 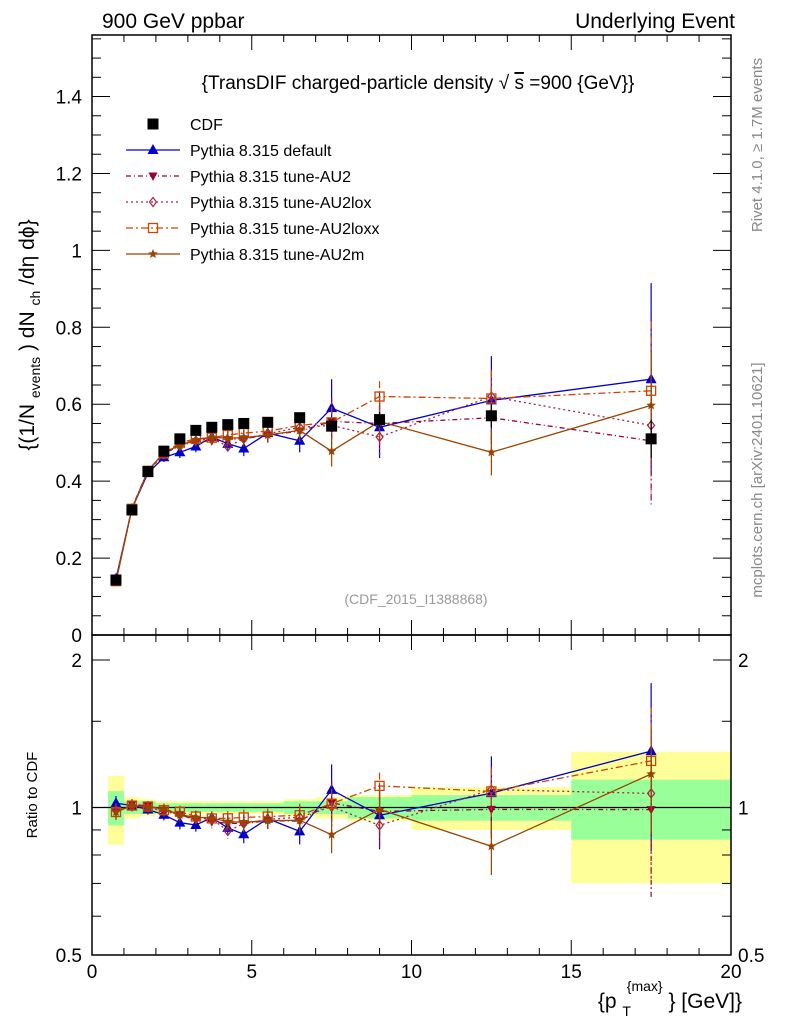 I want to click on y-axis-title: {(1/N events ) dN ch /dη dϕ}, so click(x=30, y=334).